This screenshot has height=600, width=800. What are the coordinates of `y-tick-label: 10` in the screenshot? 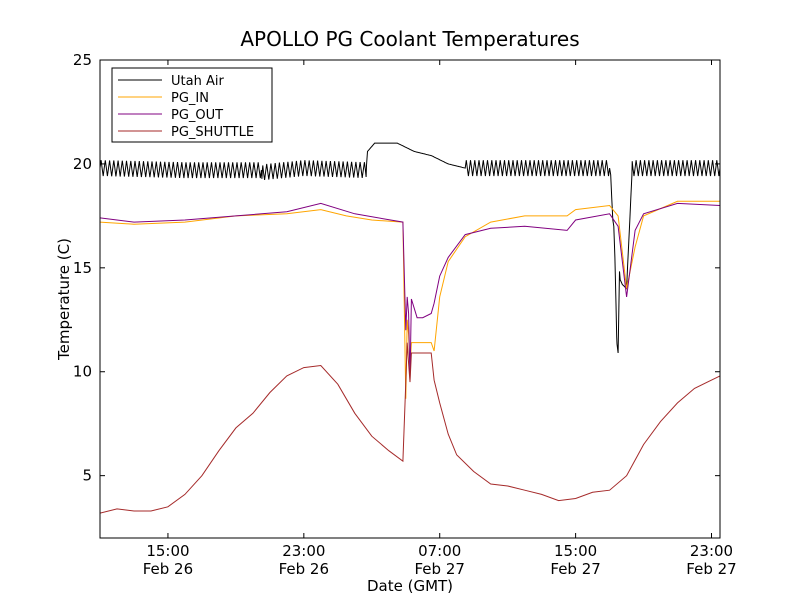 It's located at (82, 372).